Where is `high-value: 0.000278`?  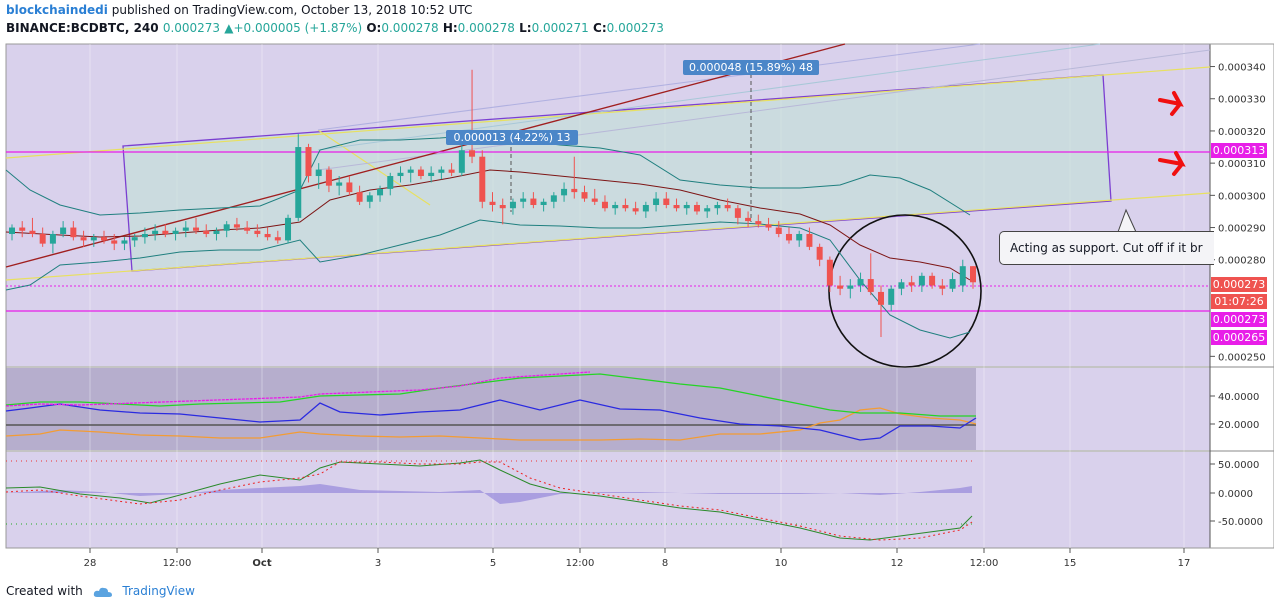 high-value: 0.000278 is located at coordinates (486, 28).